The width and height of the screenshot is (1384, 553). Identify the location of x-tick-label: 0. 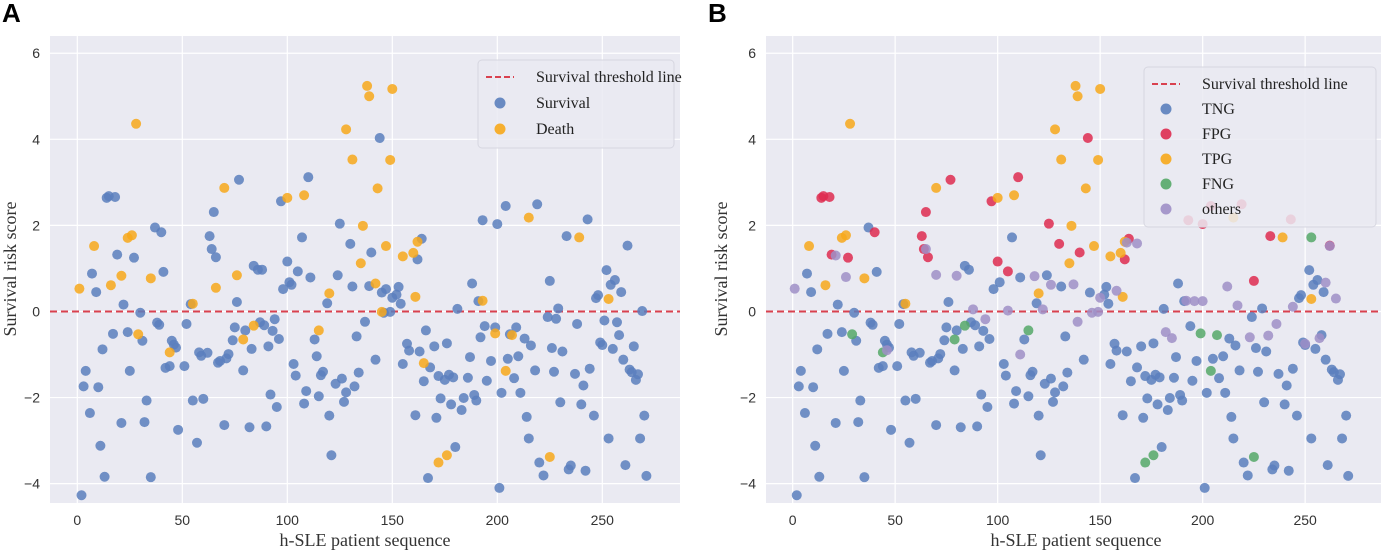
(77, 520).